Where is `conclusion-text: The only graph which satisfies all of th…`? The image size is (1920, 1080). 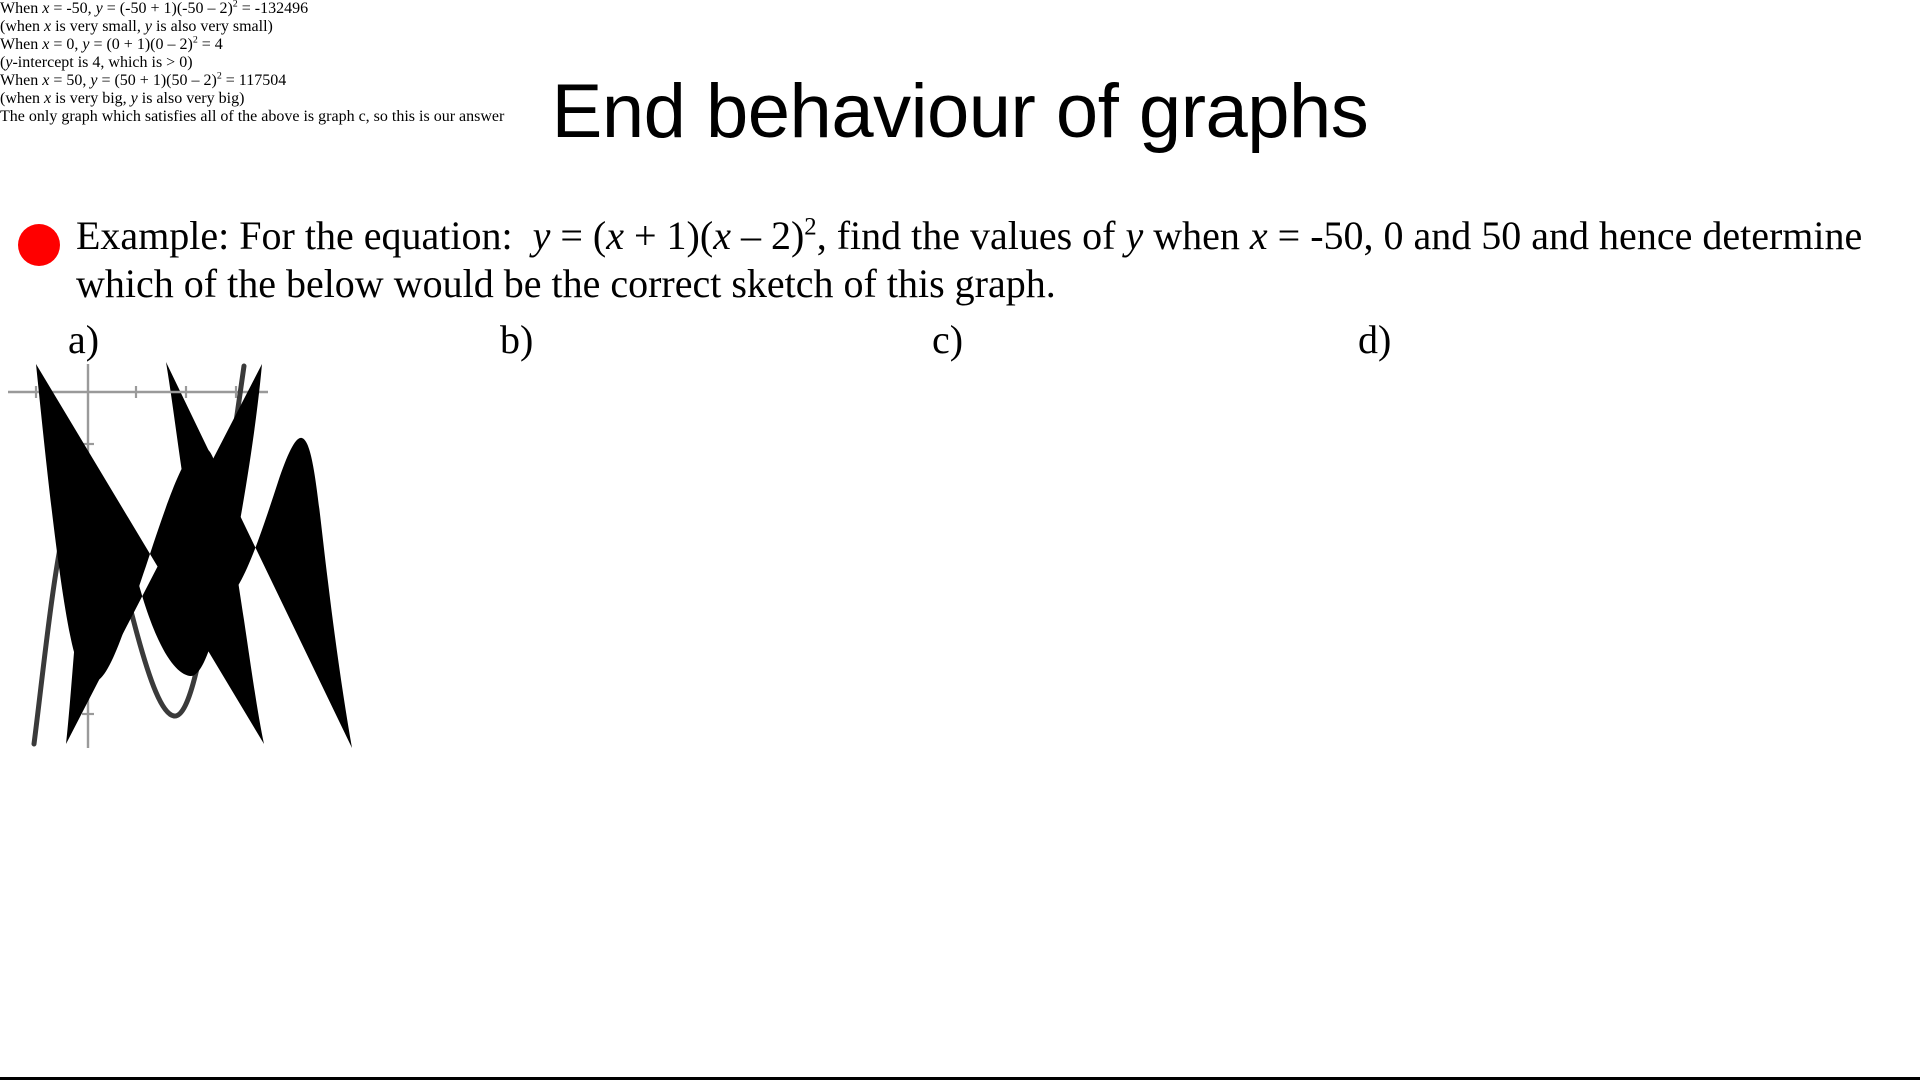
conclusion-text: The only graph which satisfies all of th… is located at coordinates (252, 116).